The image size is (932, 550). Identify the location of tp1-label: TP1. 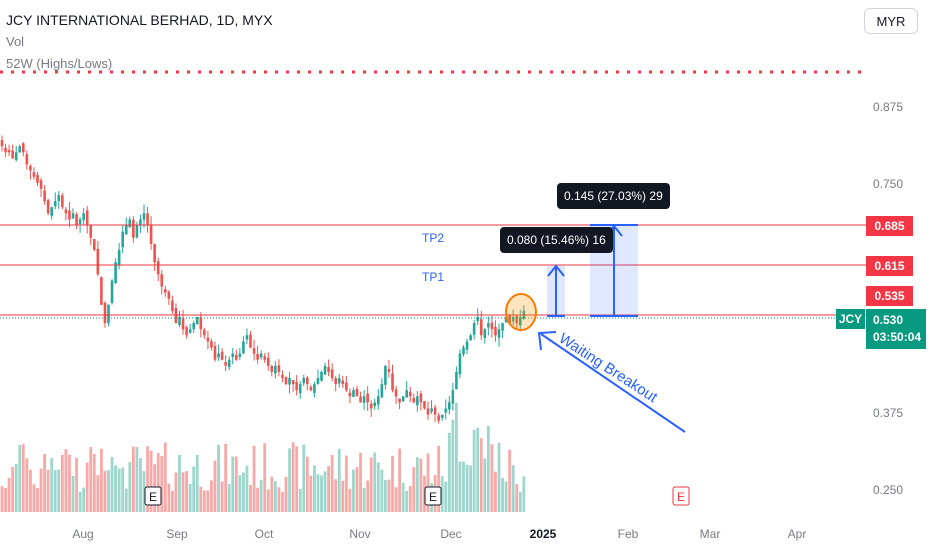
(433, 277).